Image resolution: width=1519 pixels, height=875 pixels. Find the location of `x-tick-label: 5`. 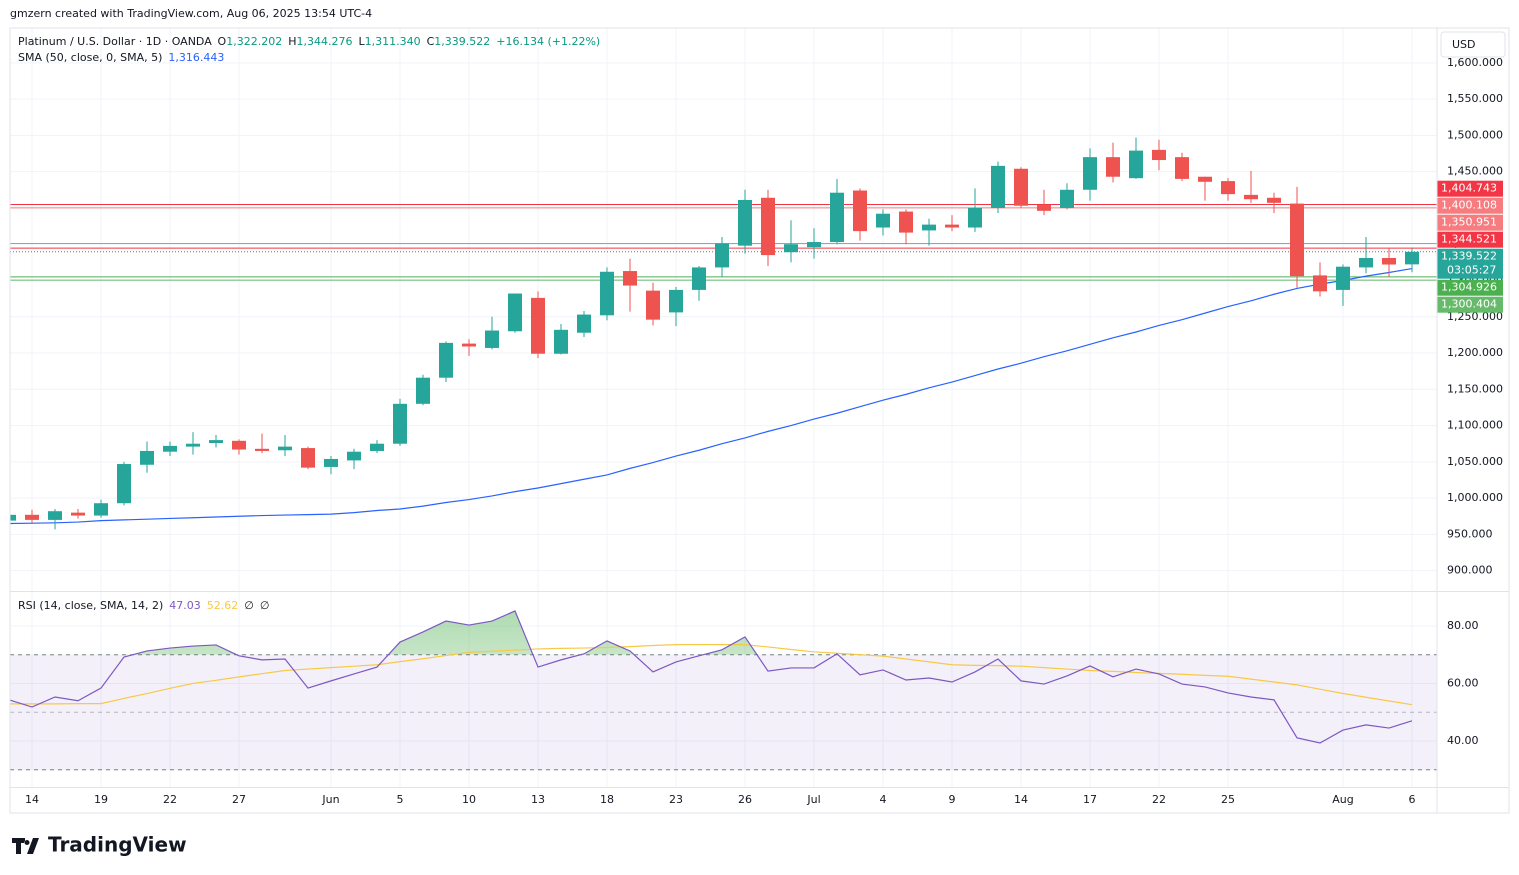

x-tick-label: 5 is located at coordinates (400, 799).